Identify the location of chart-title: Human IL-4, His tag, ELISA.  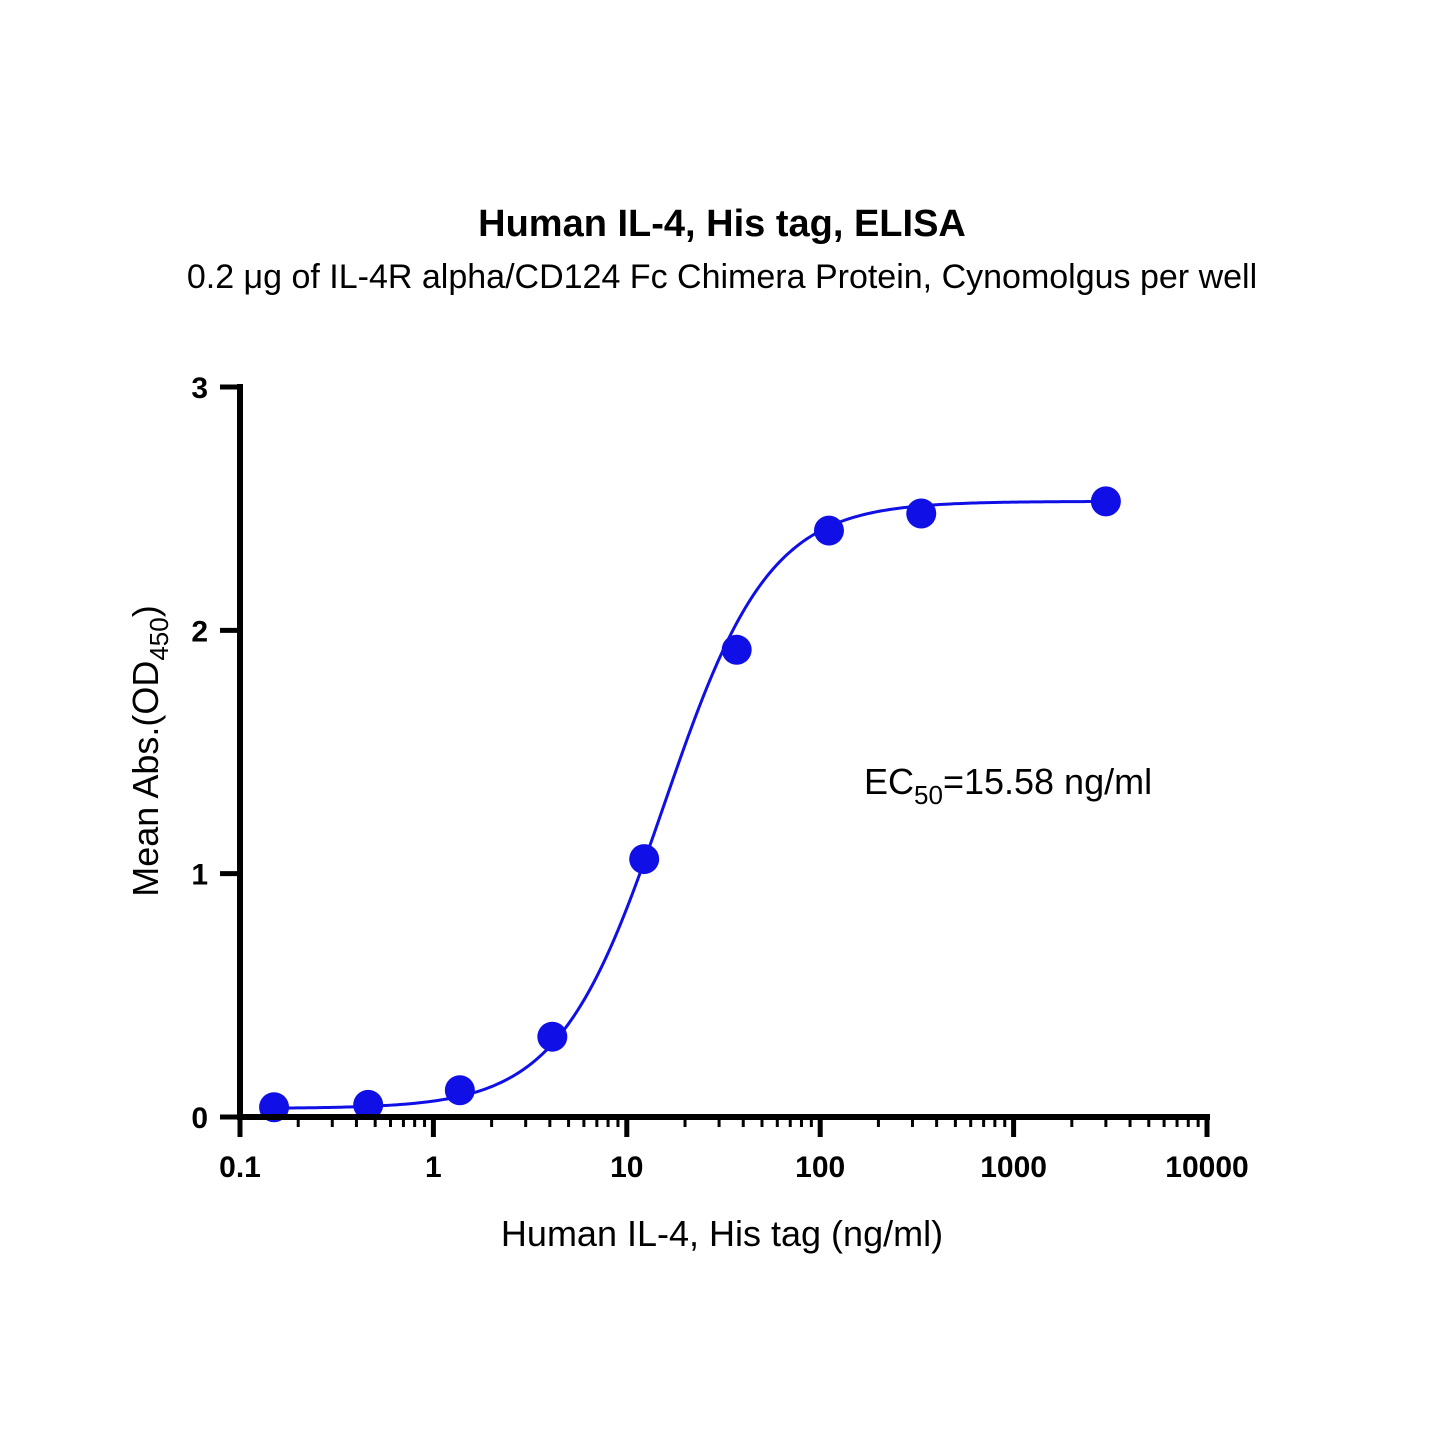
(722, 224).